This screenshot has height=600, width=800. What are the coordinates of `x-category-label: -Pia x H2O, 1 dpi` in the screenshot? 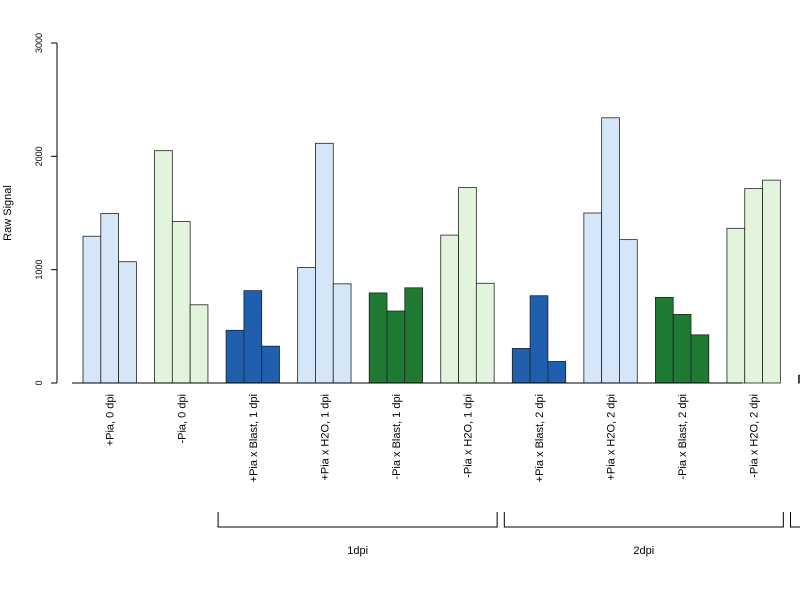 It's located at (468, 436).